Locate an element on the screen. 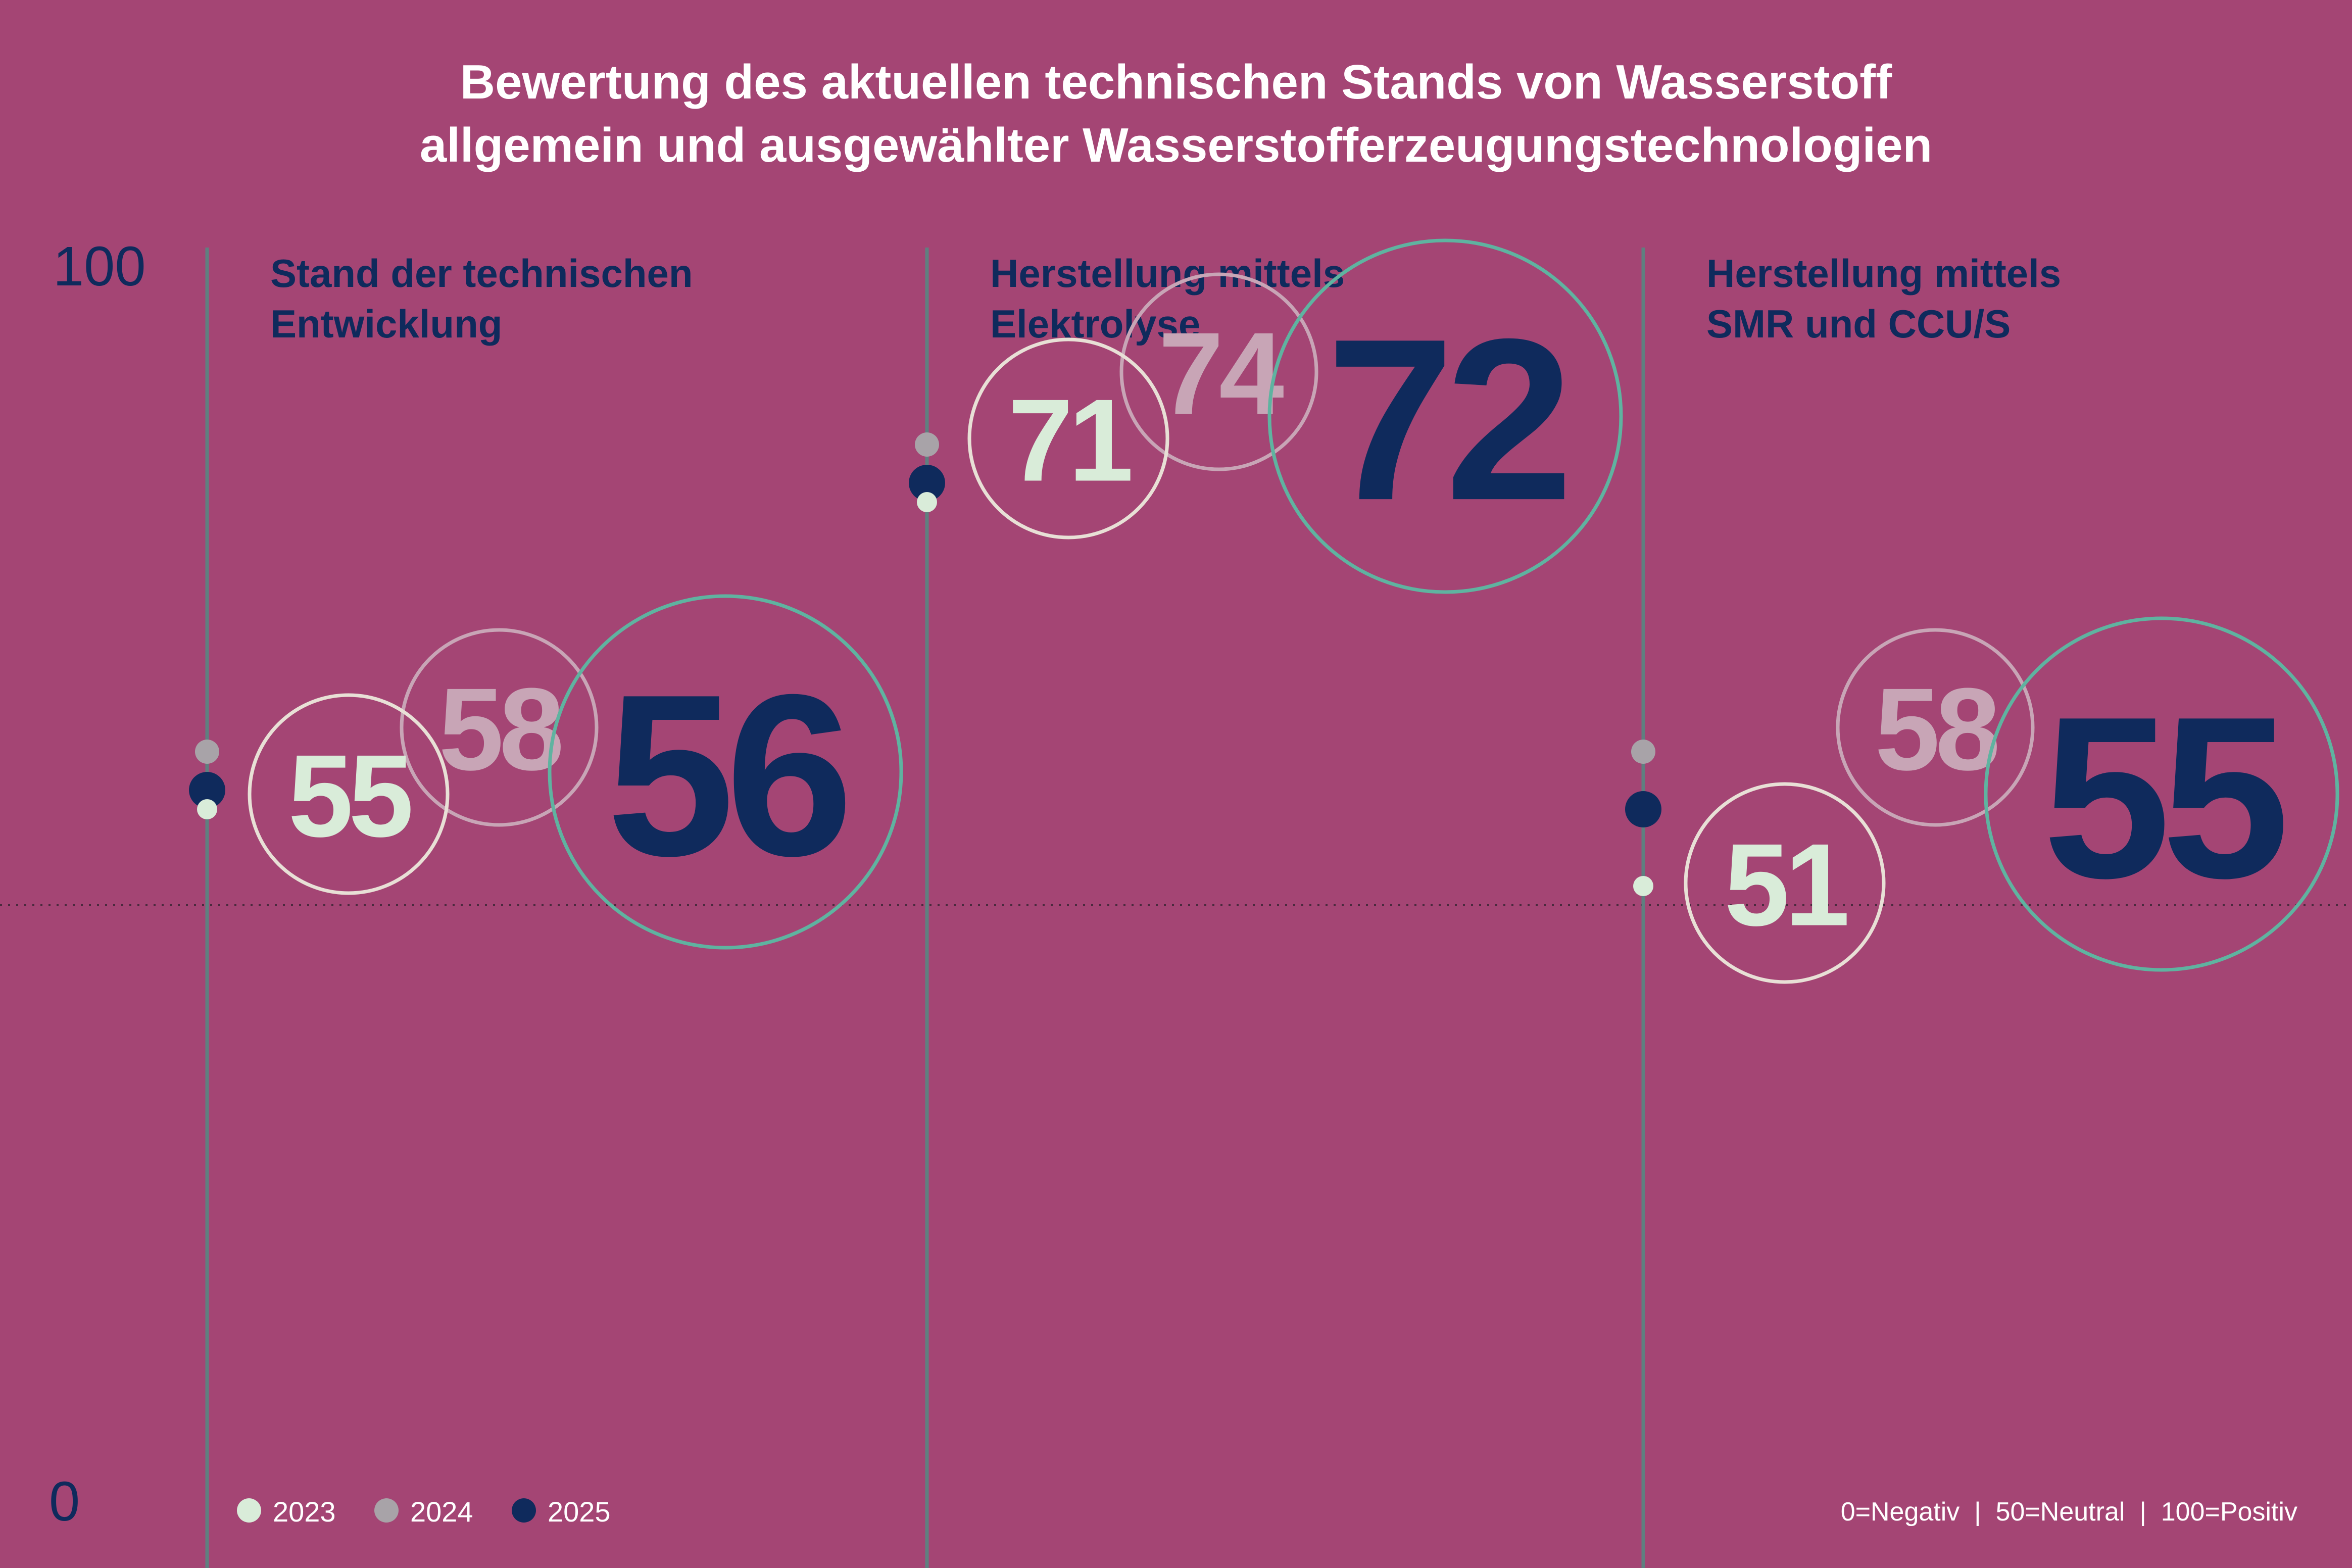 The height and width of the screenshot is (1568, 2352). value-label-2025: 56 is located at coordinates (727, 775).